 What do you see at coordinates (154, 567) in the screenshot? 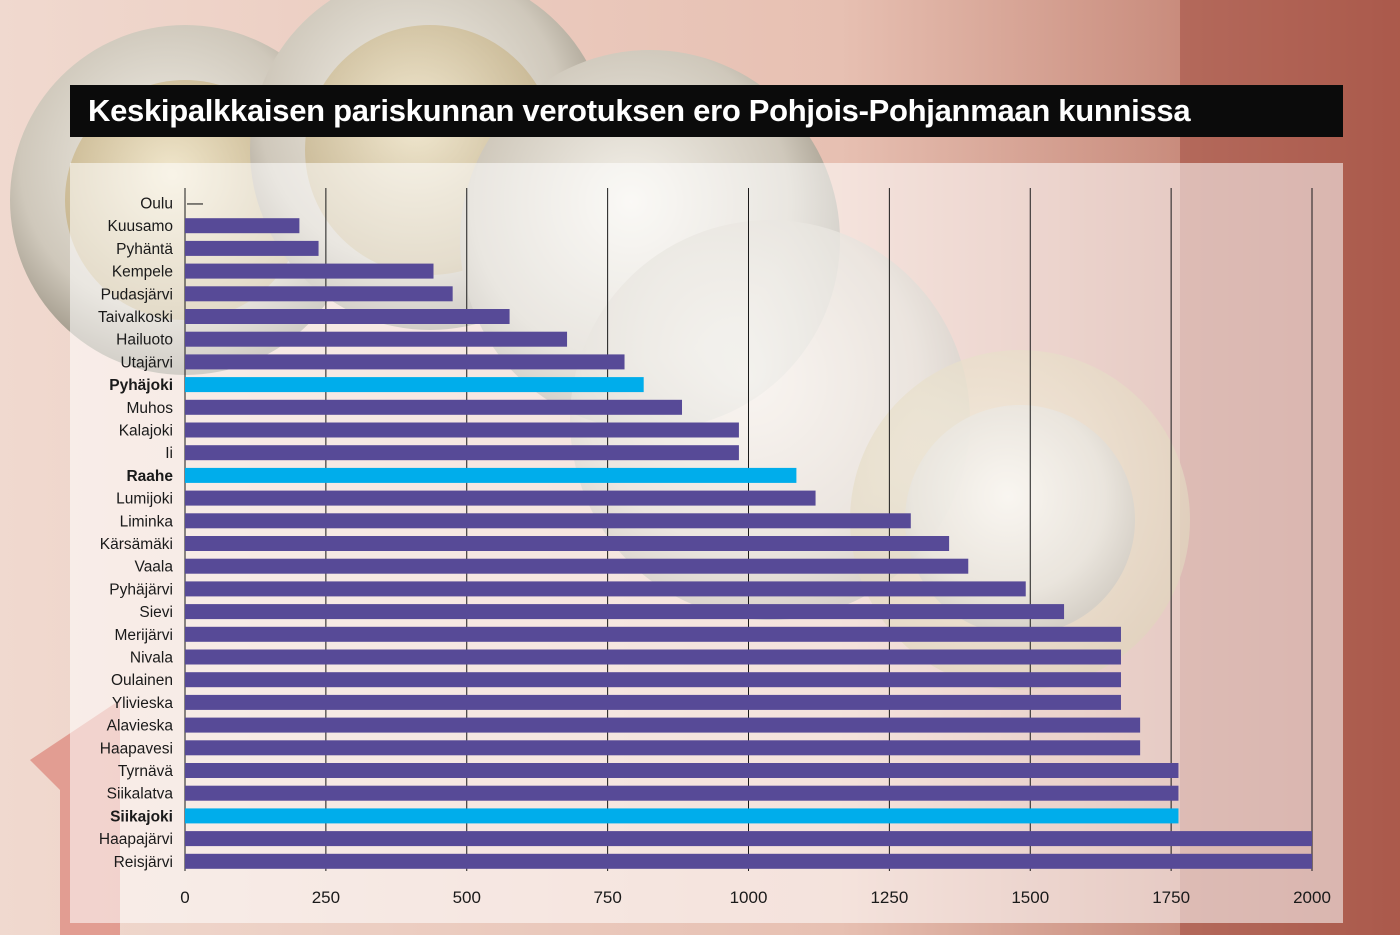
I see `category-label: Vaala` at bounding box center [154, 567].